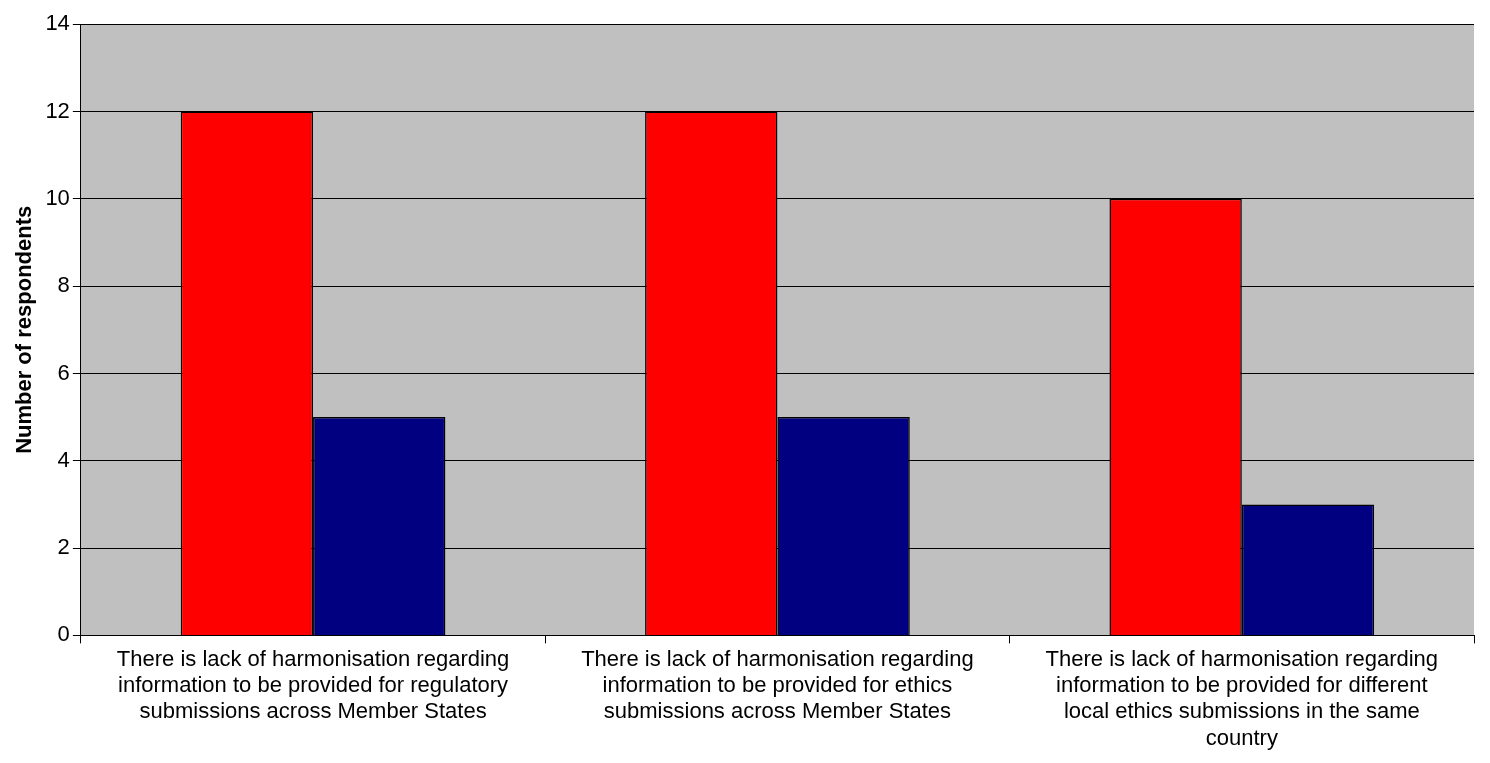  I want to click on y-tick-label: 4, so click(63, 459).